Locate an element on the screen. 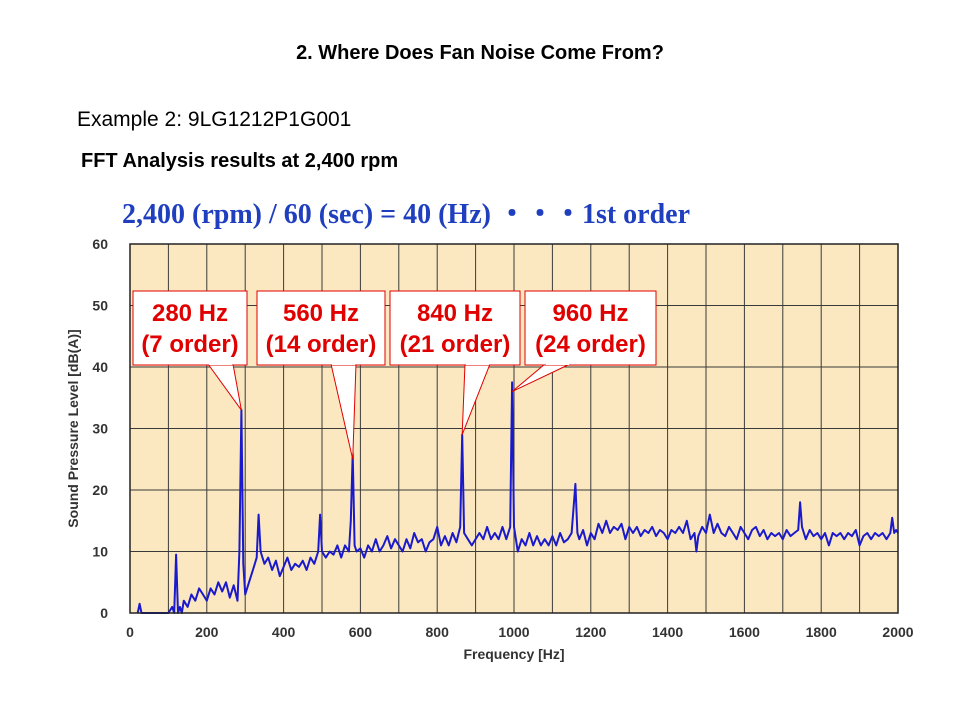  callout-frequency: 840 Hz is located at coordinates (455, 313).